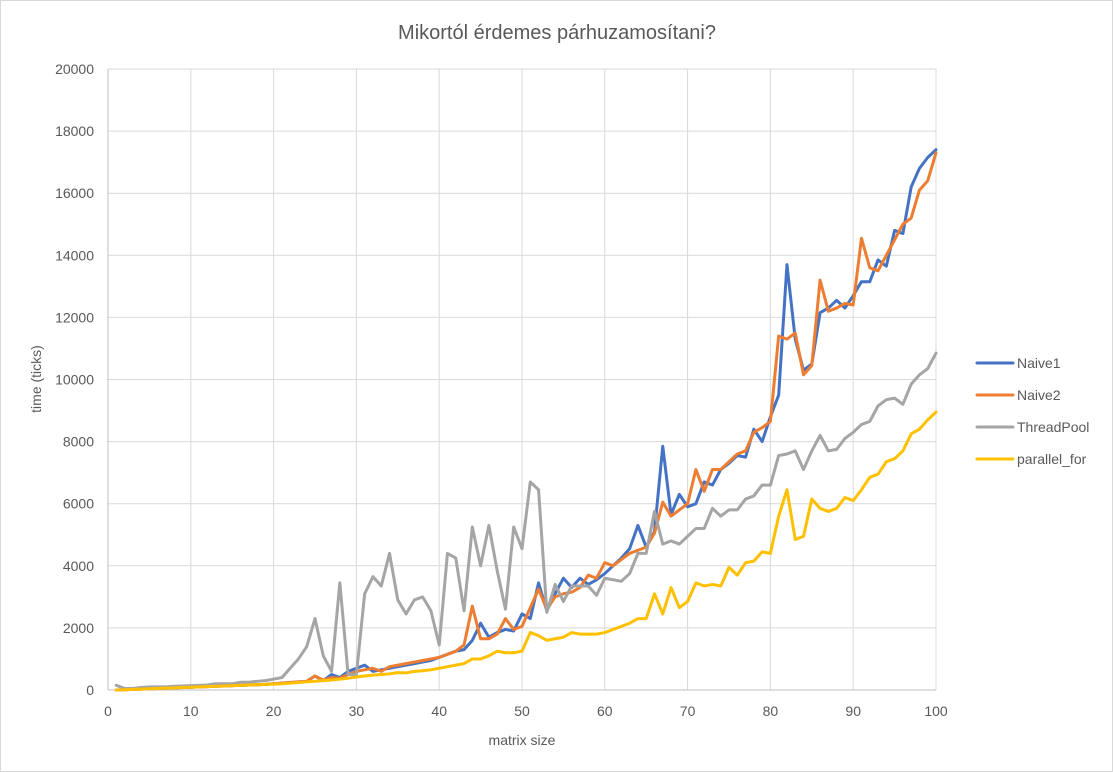 The height and width of the screenshot is (772, 1113). What do you see at coordinates (191, 711) in the screenshot?
I see `x-tick-label: 10` at bounding box center [191, 711].